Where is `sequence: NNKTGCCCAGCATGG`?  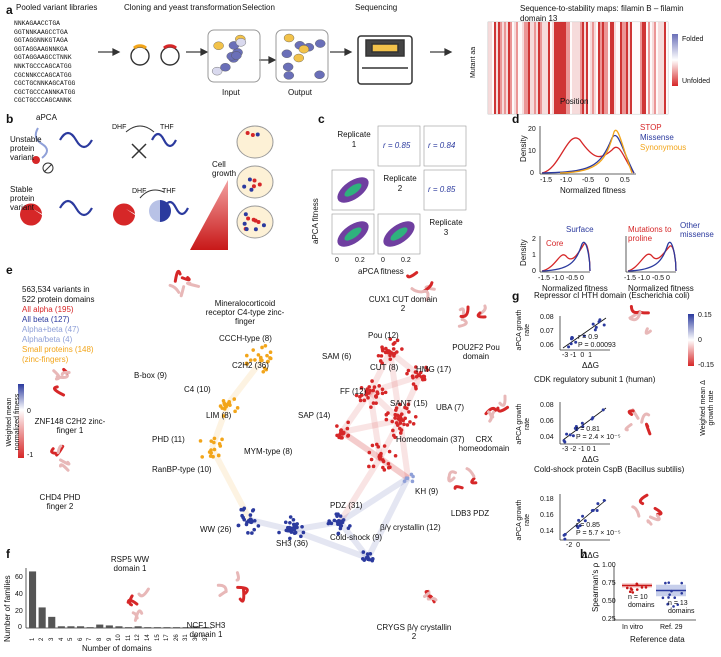 sequence: NNKTGCCCAGCATGG is located at coordinates (43, 66).